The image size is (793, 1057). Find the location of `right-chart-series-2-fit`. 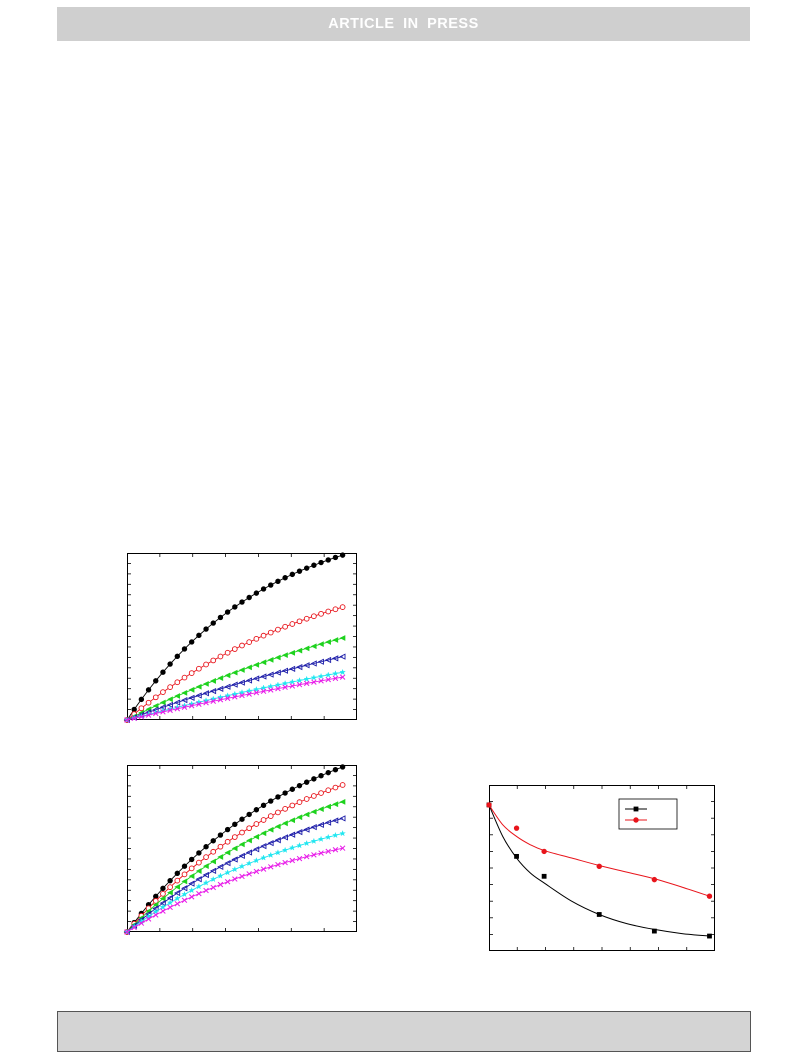

right-chart-series-2-fit is located at coordinates (599, 850).